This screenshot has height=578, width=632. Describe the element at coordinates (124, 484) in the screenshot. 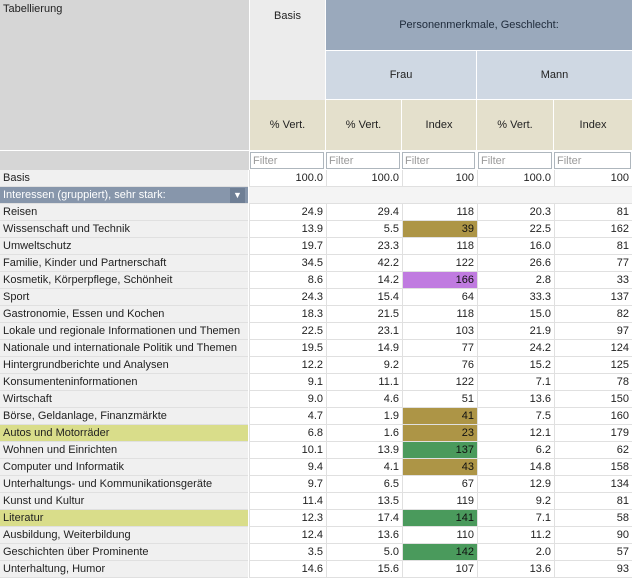

I see `row-label: Unterhaltungs- und Kommunikationsgeräte` at that location.